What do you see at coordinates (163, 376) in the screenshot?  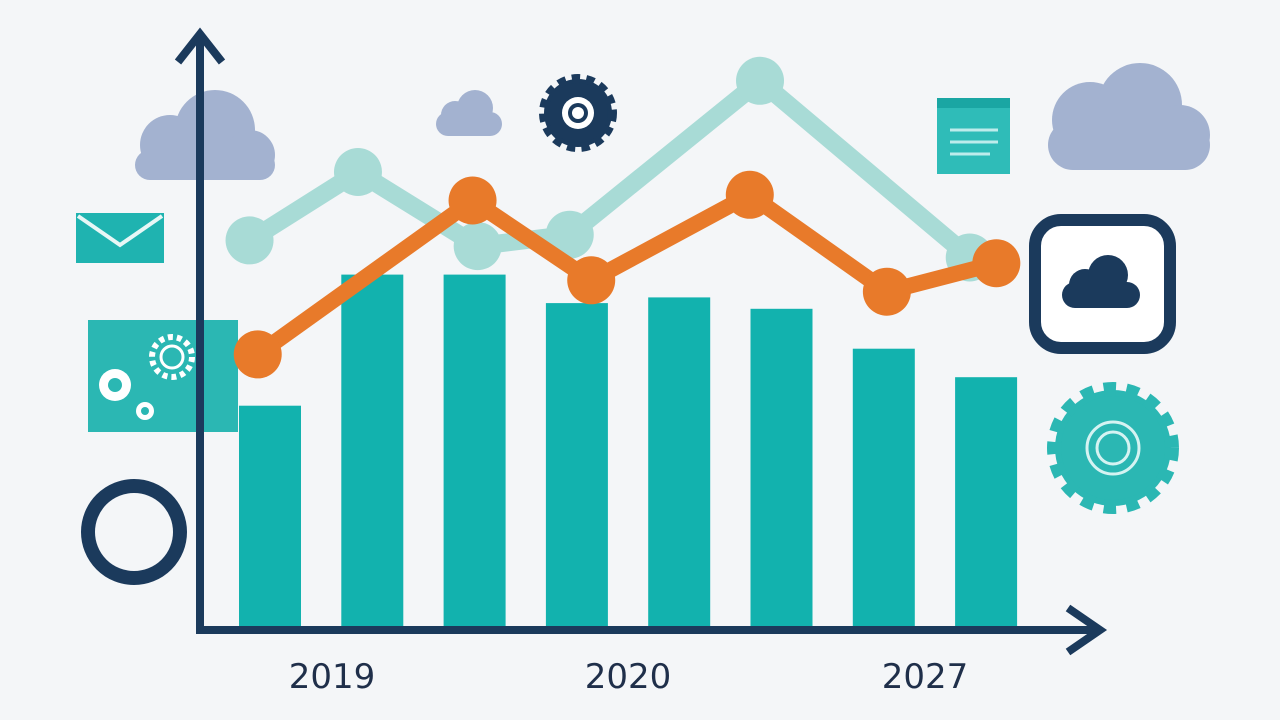 I see `settings-panel-icon` at bounding box center [163, 376].